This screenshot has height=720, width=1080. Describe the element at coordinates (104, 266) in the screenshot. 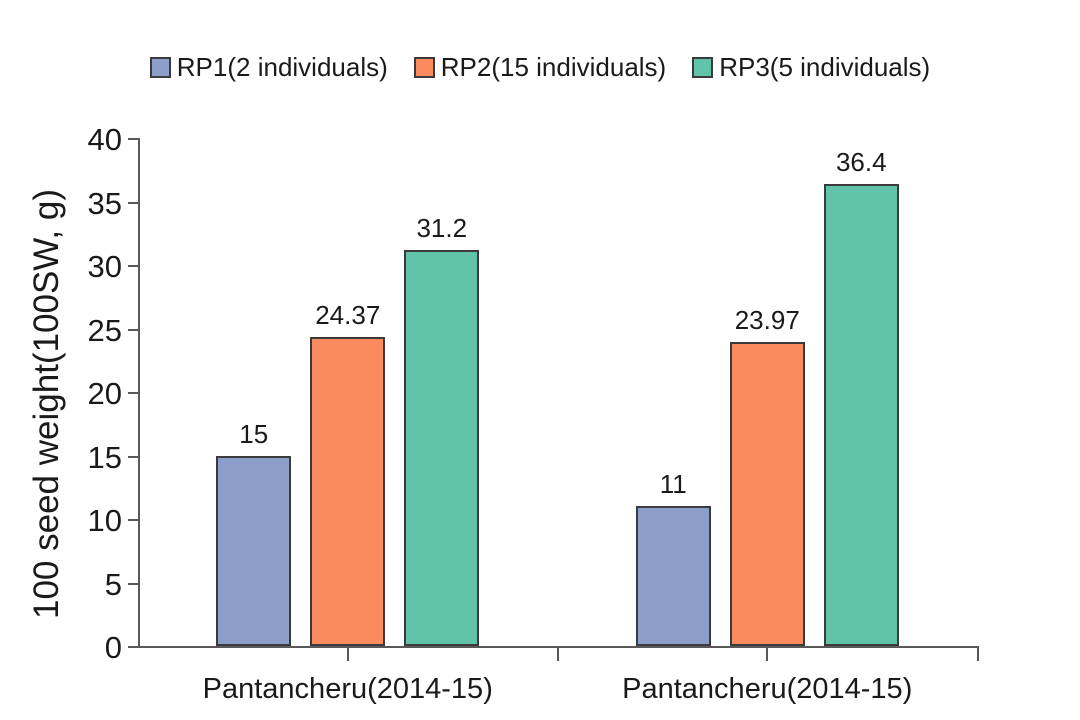

I see `y-axis-tick-label: 30` at that location.